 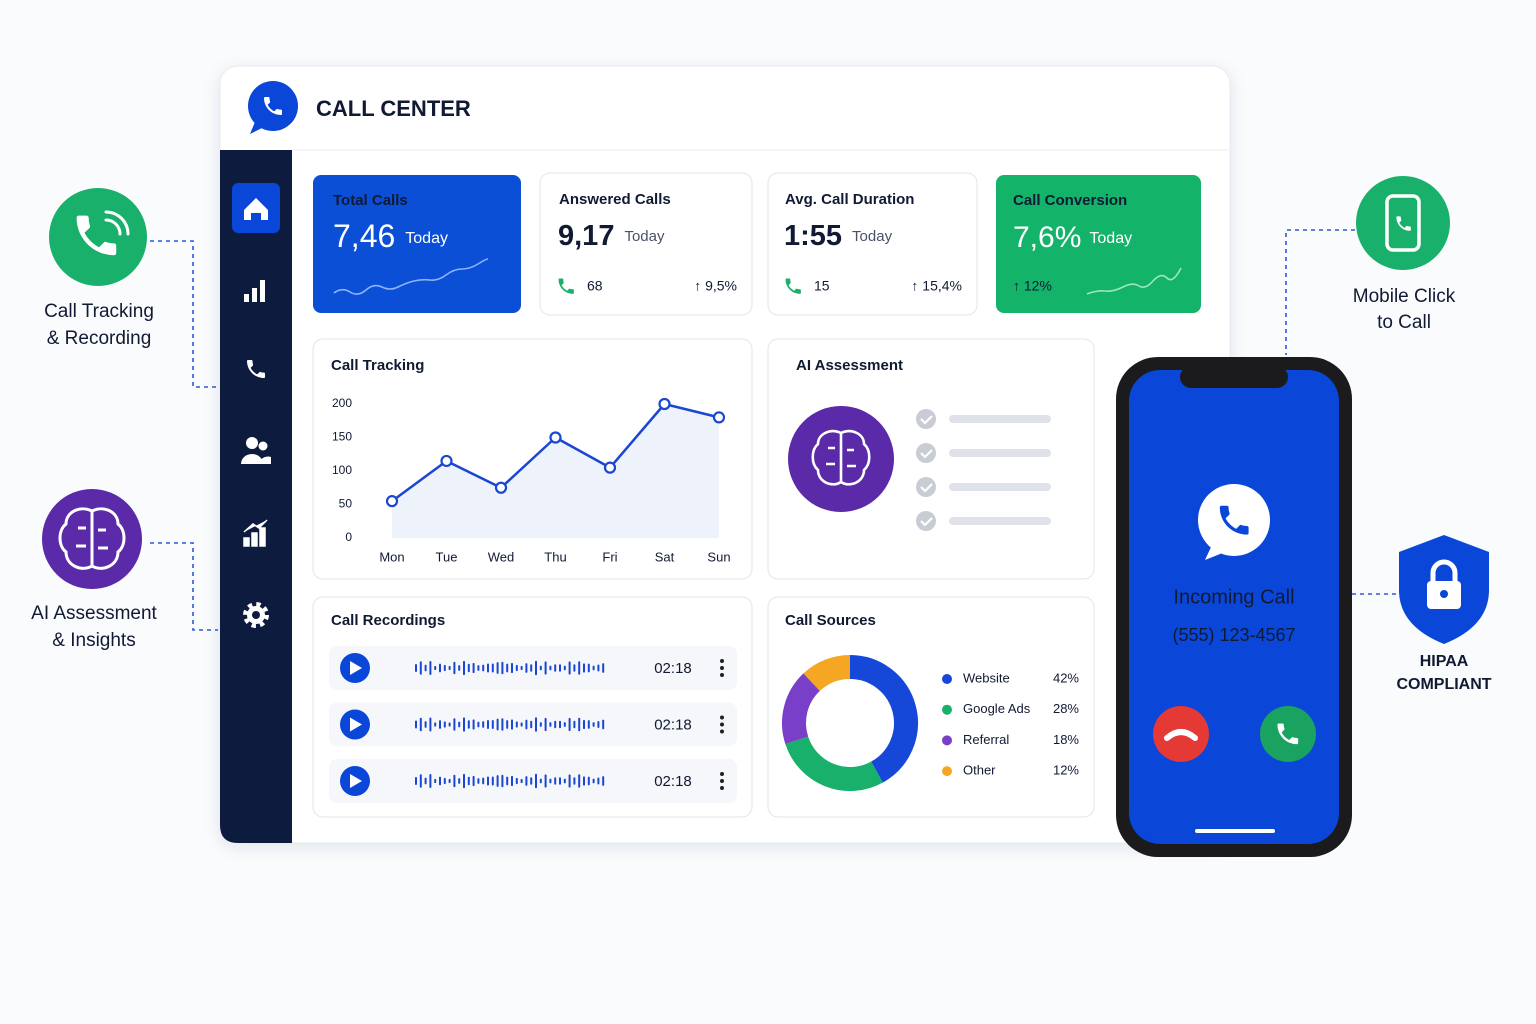 I want to click on donut-segment, so click(x=827, y=673).